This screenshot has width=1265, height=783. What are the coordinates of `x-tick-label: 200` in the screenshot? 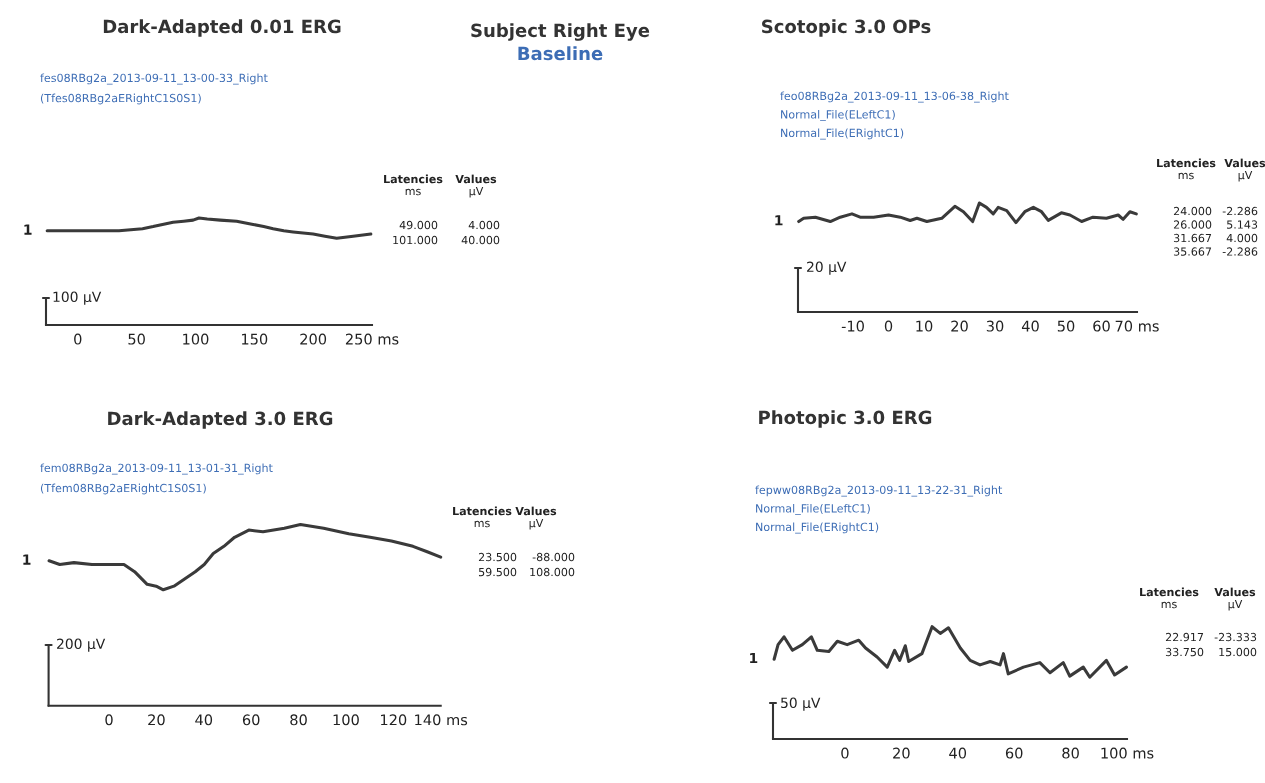 It's located at (313, 339).